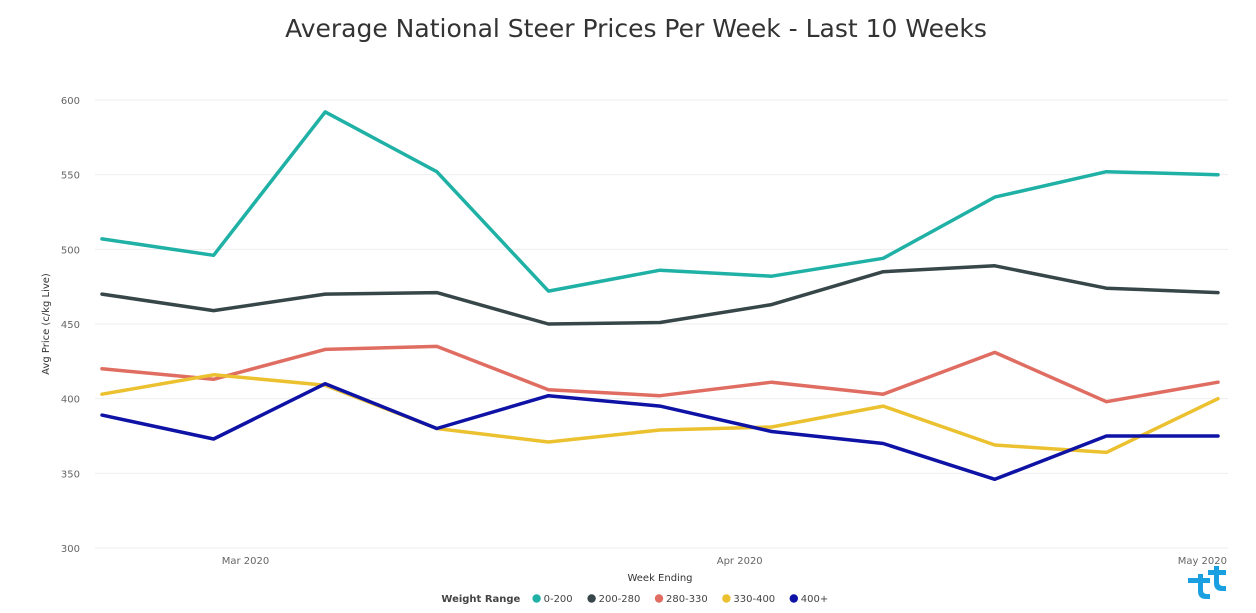 This screenshot has width=1256, height=613. I want to click on y-axis-ticks: 300 350 400 450 500 550 600, so click(70, 325).